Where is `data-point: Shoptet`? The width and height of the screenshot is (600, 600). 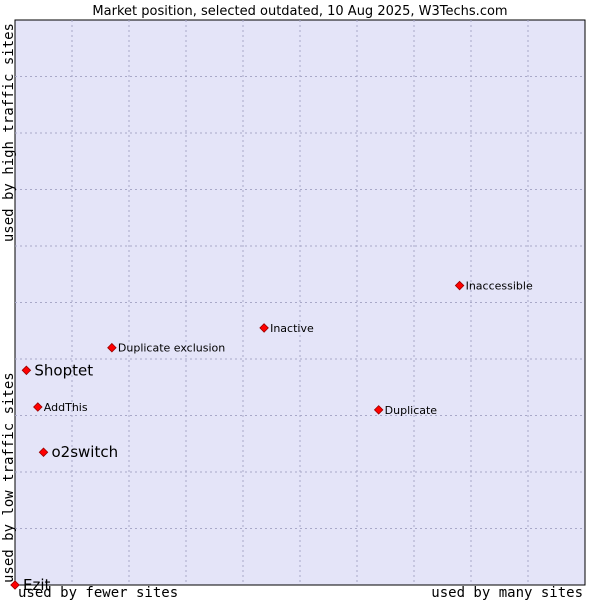
data-point: Shoptet is located at coordinates (57, 370).